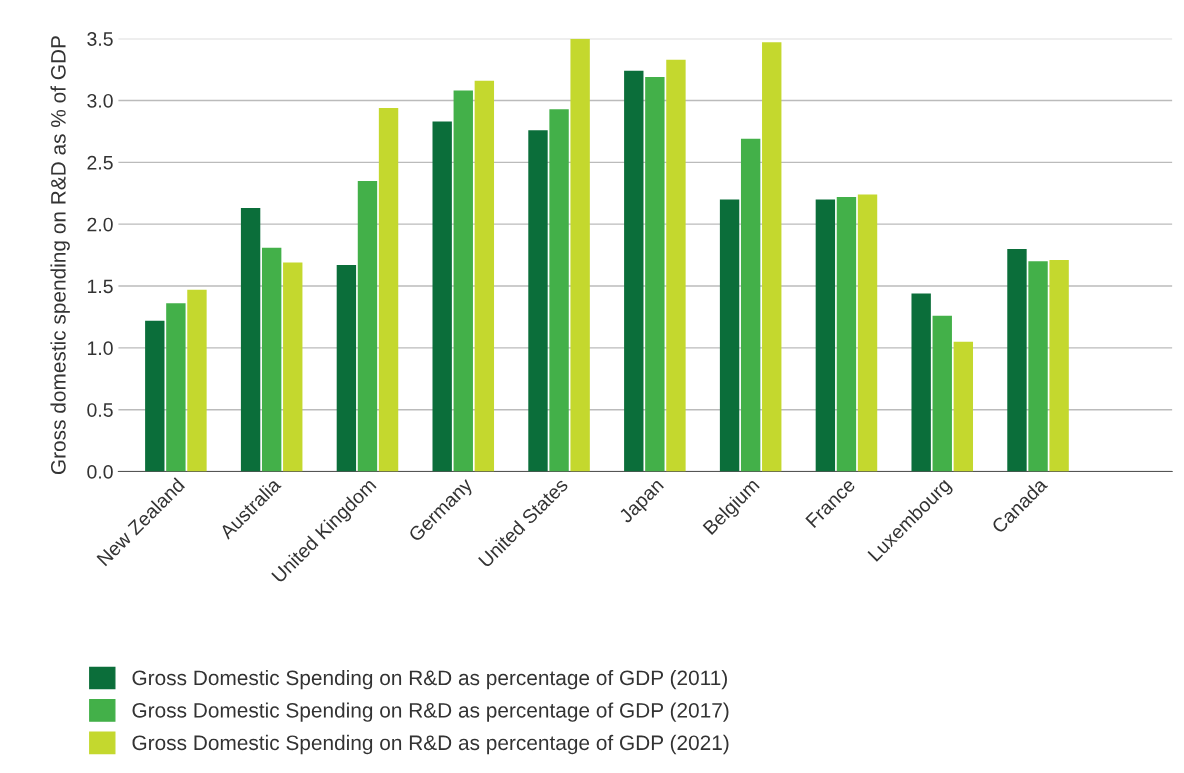  What do you see at coordinates (100, 39) in the screenshot?
I see `y-tick-label: 3.5` at bounding box center [100, 39].